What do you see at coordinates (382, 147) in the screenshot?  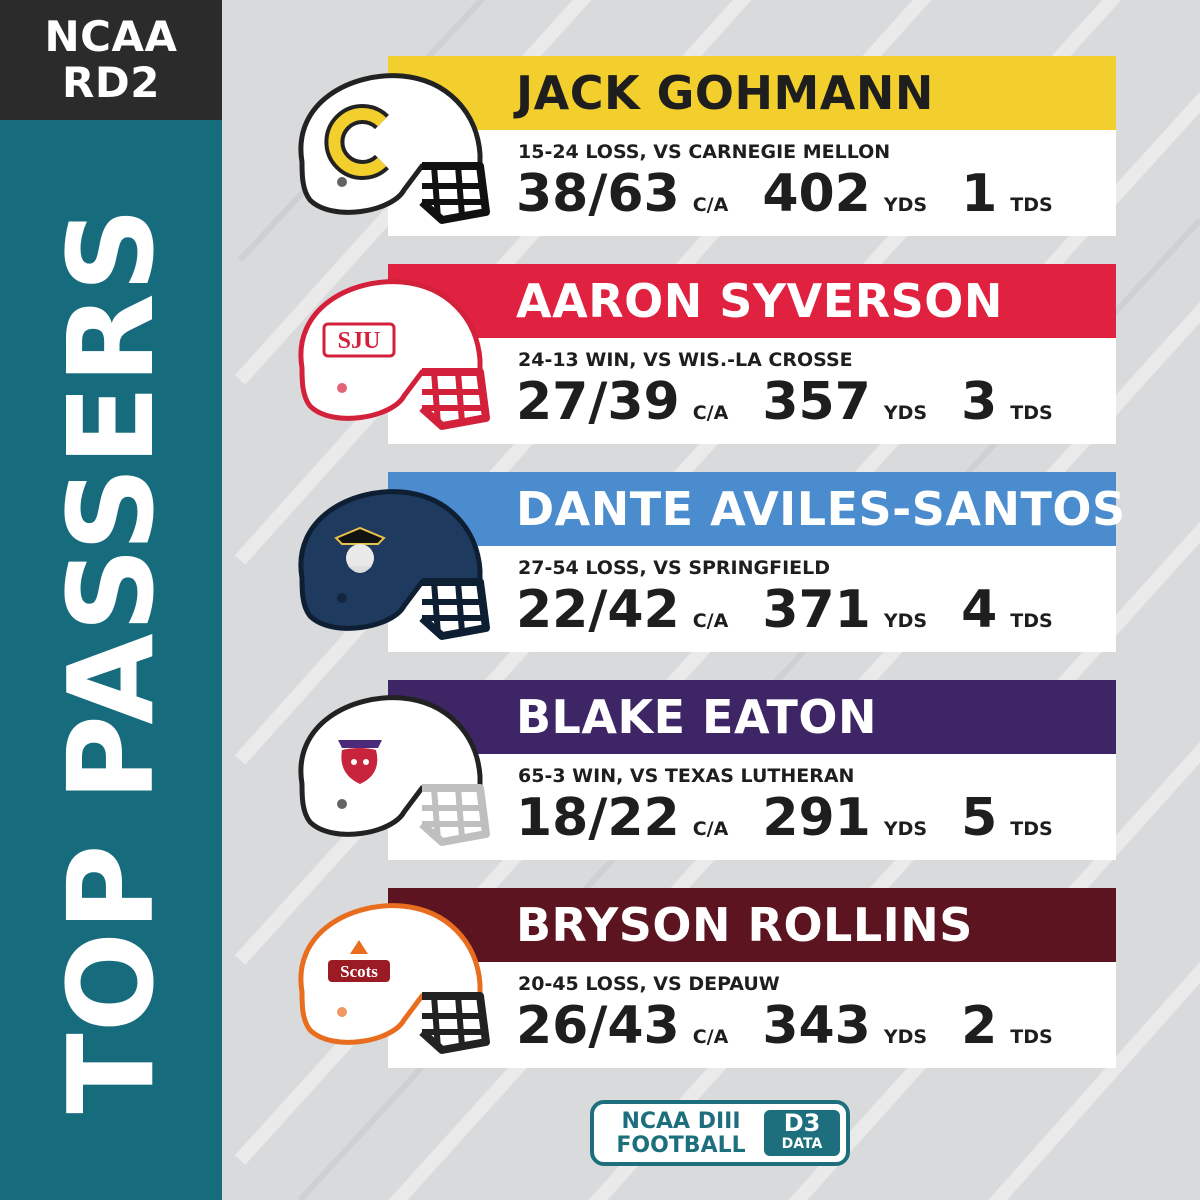 I see `chicago-maroon-c-helmet` at bounding box center [382, 147].